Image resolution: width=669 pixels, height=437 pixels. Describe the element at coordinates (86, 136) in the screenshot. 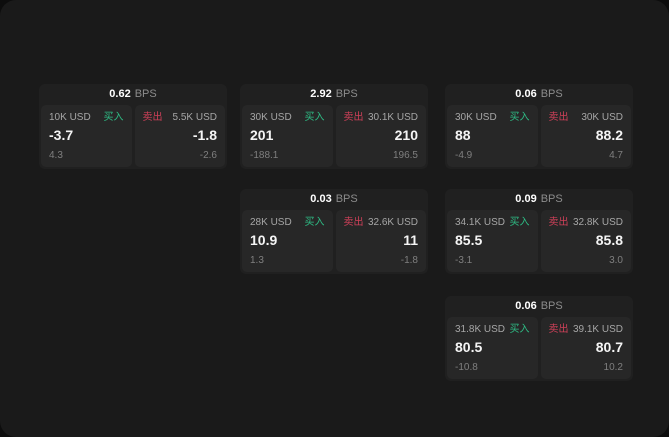

I see `buy-quote-panel: 10K USD 买入 -3.7 4.3` at that location.